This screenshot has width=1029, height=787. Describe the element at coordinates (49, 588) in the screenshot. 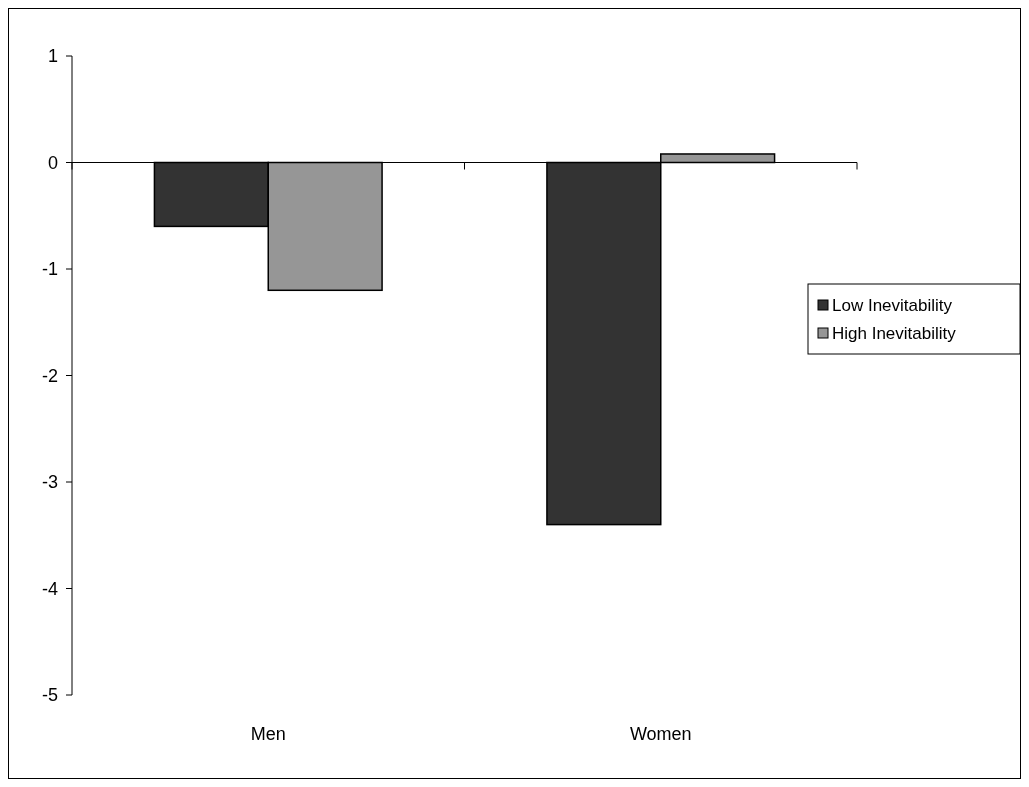

I see `y-tick-label: -4` at that location.